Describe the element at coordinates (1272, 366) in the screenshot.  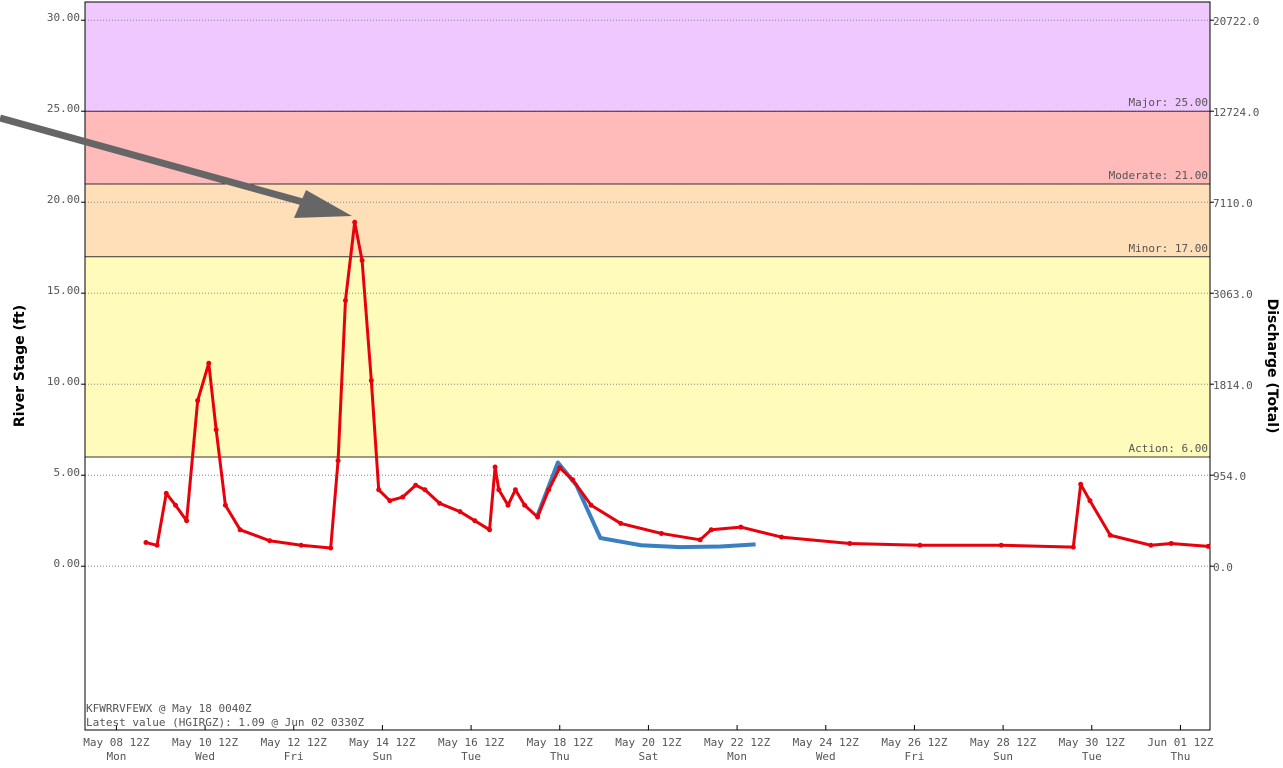
I see `y2-axis-title: Discharge (Total)` at that location.